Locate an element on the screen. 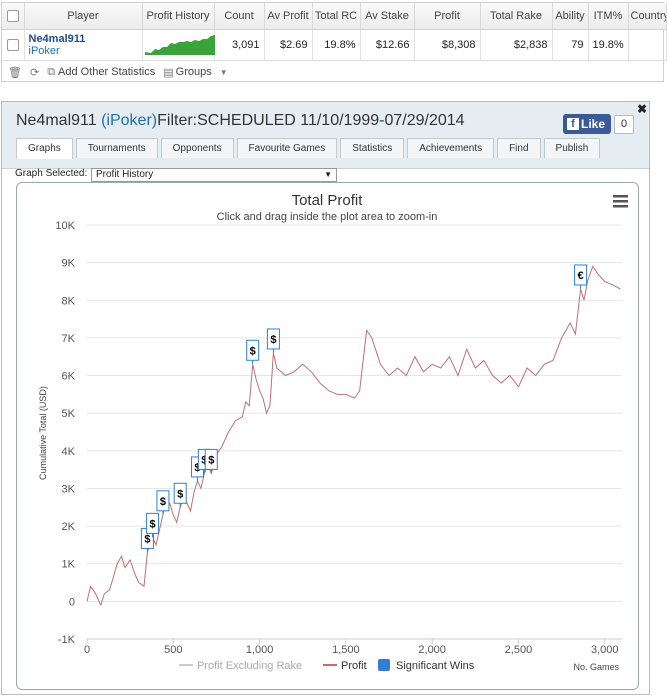 Image resolution: width=667 pixels, height=700 pixels. header-total-rc: Total RC is located at coordinates (336, 16).